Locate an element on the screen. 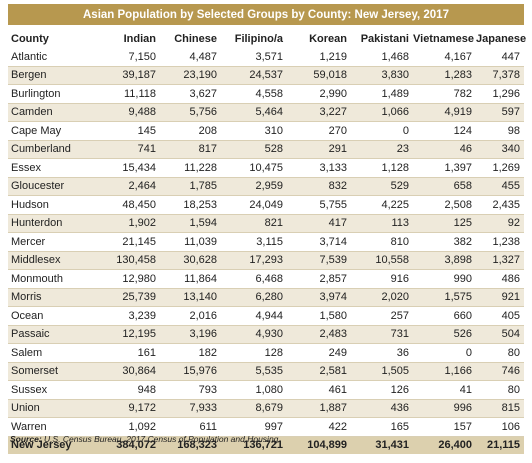  table-cell: 1,887 is located at coordinates (333, 408).